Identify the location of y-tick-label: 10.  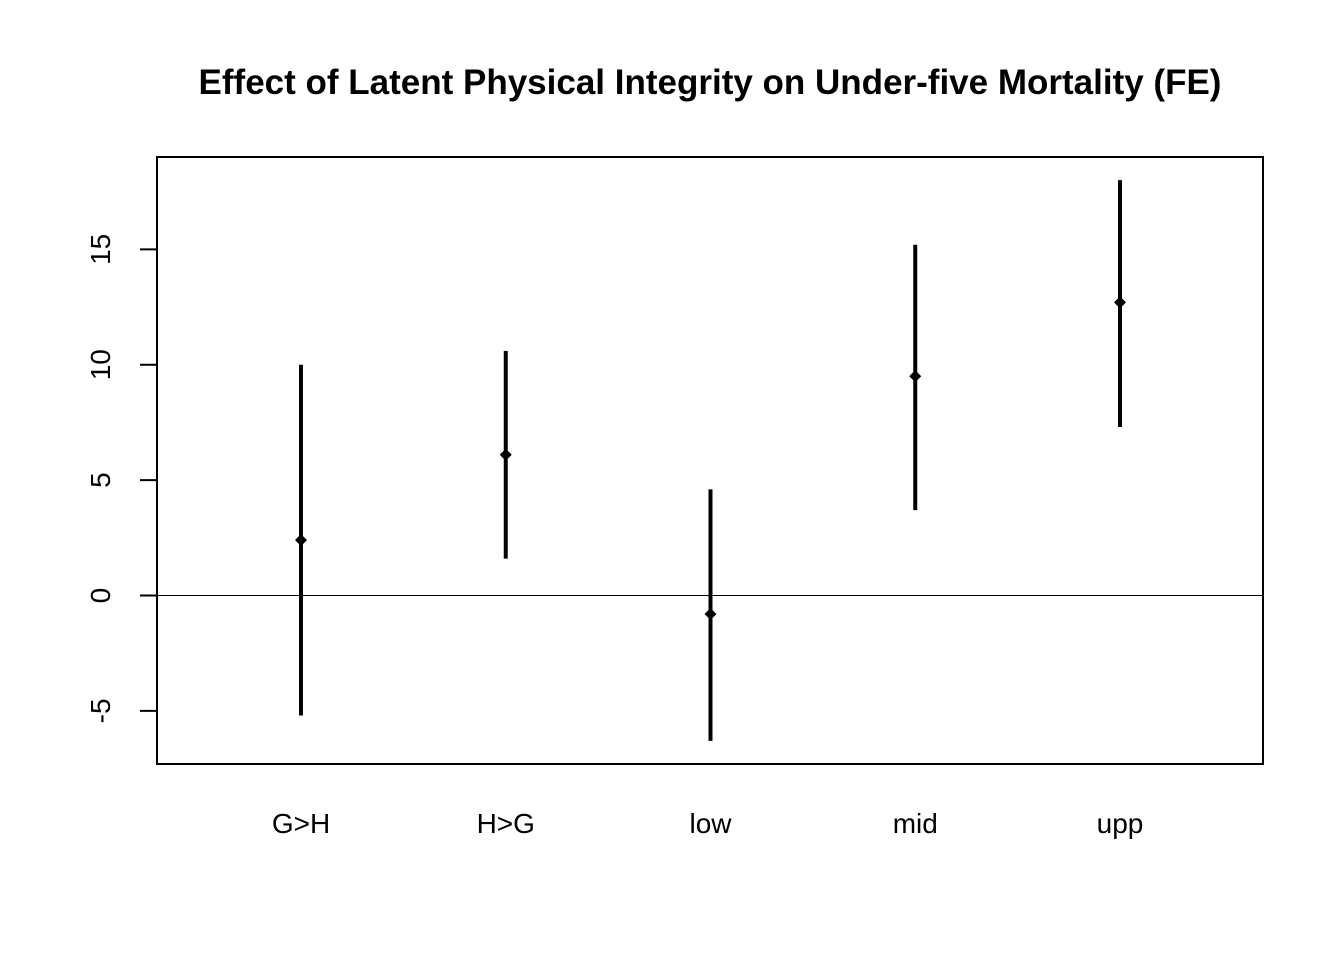
(100, 364).